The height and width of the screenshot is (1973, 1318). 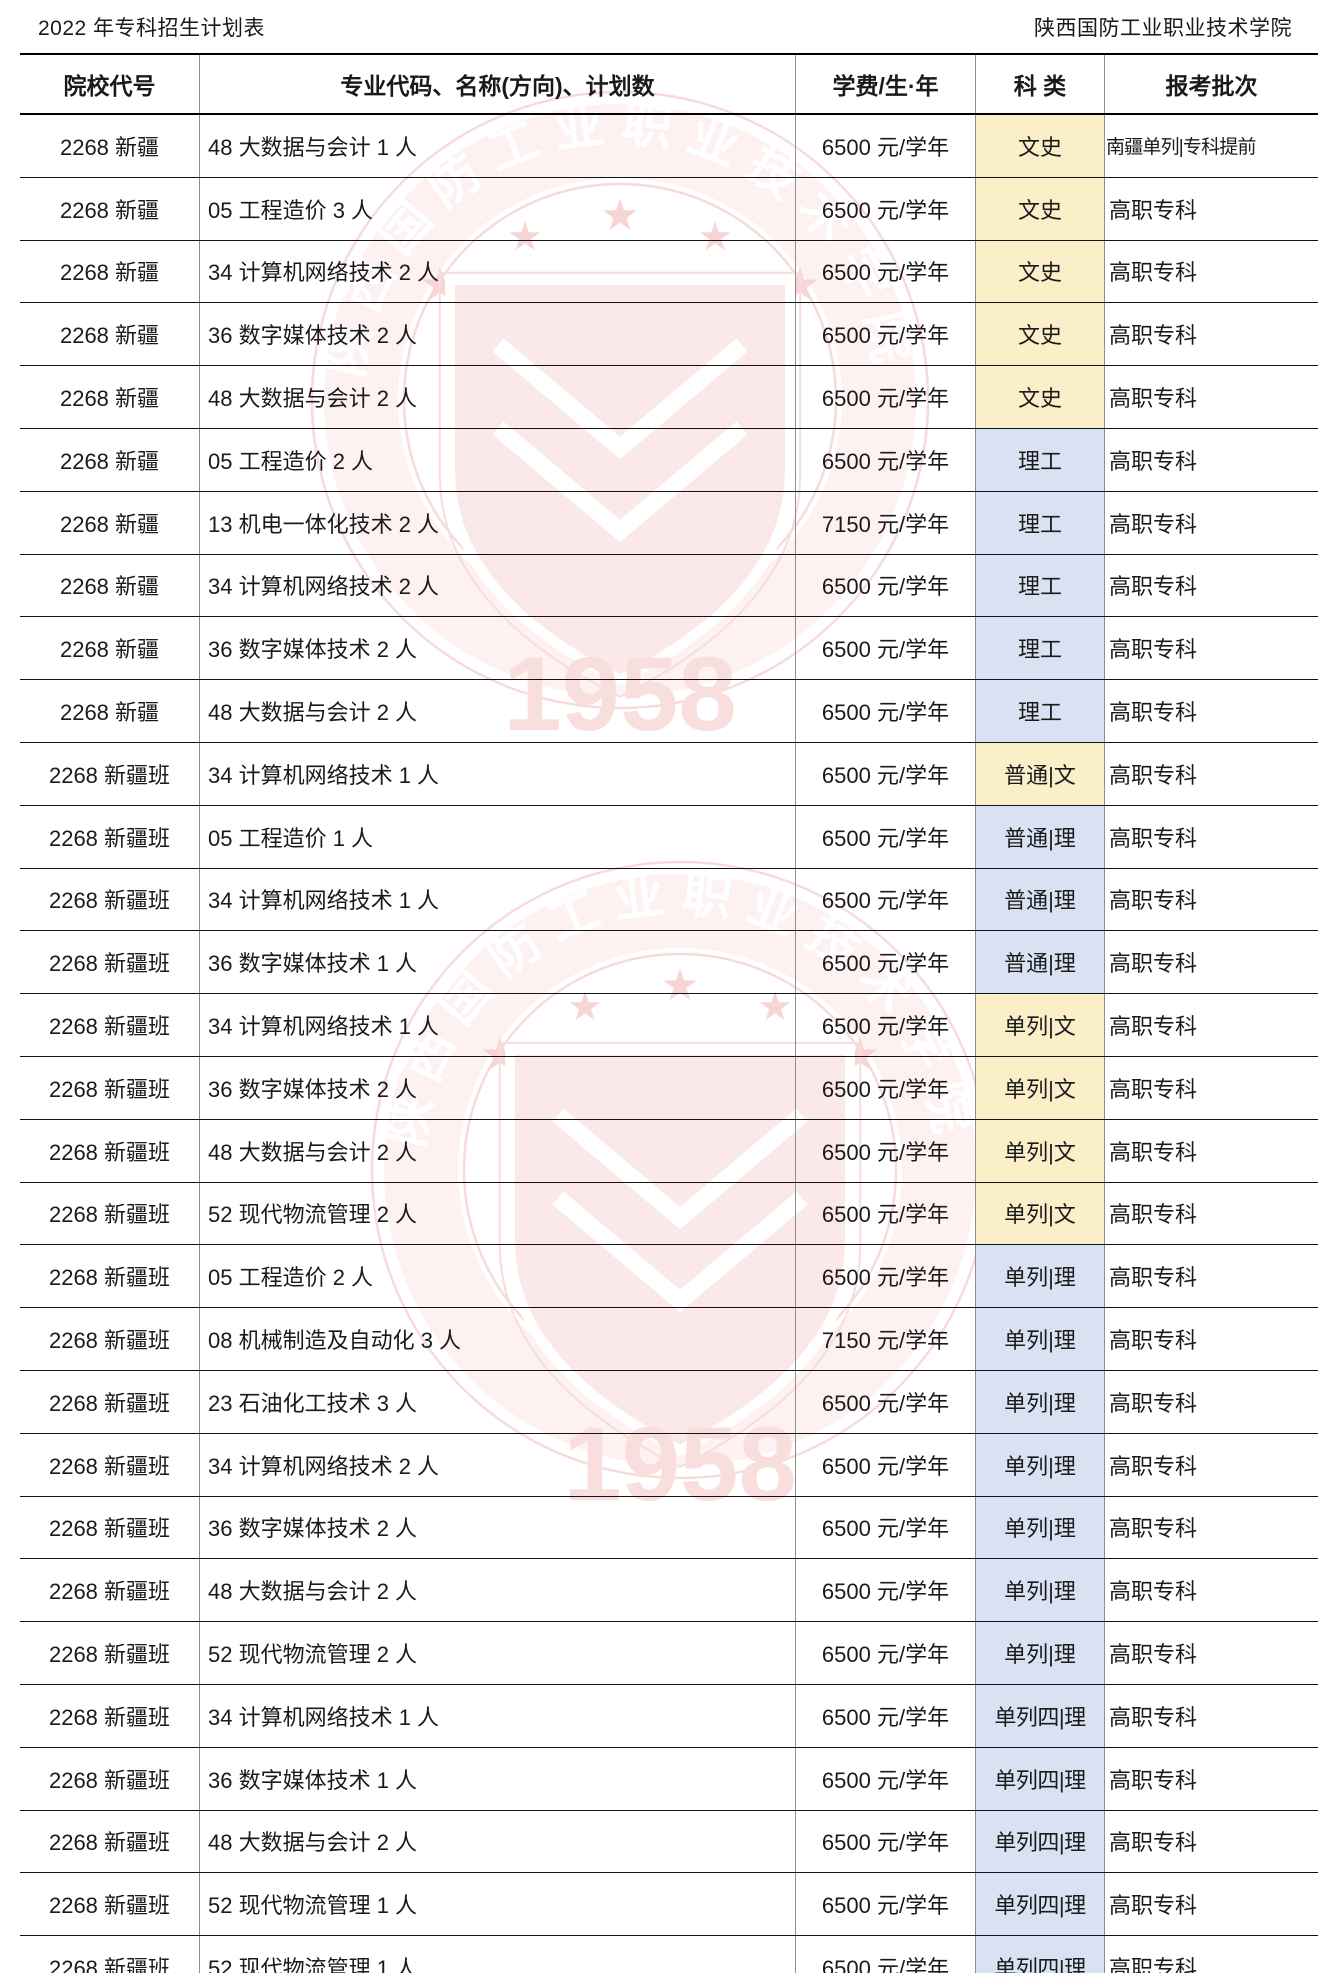 I want to click on major-info-cell: 36 数字媒体技术 1 人, so click(x=498, y=962).